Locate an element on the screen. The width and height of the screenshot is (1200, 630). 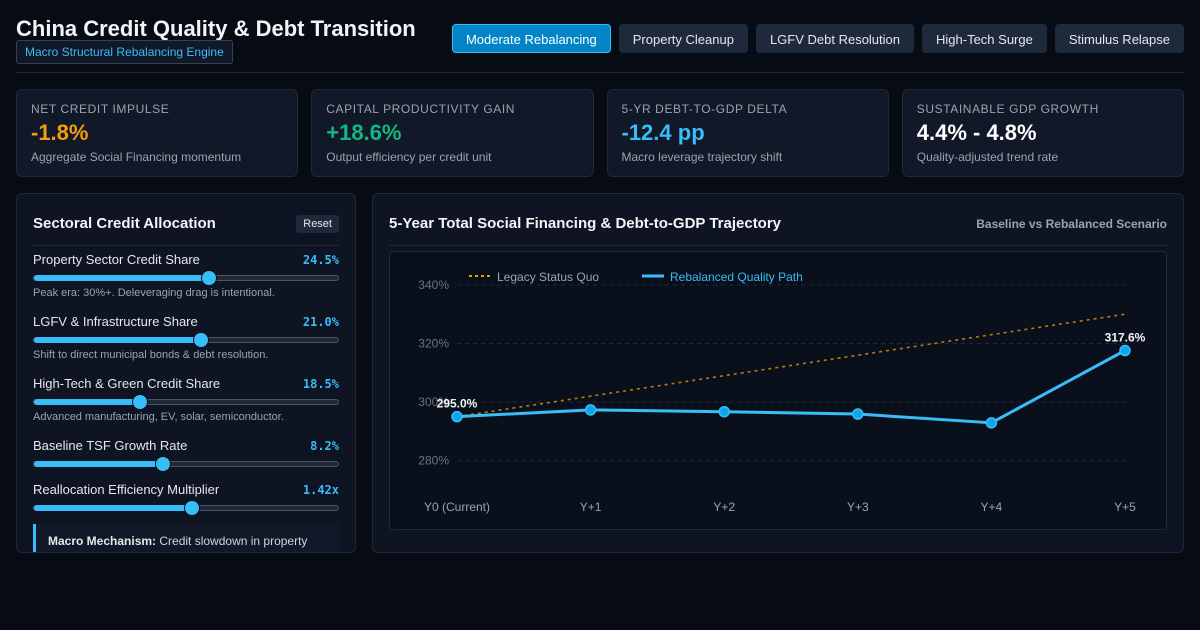
y-tick-label: 300% is located at coordinates (433, 402).